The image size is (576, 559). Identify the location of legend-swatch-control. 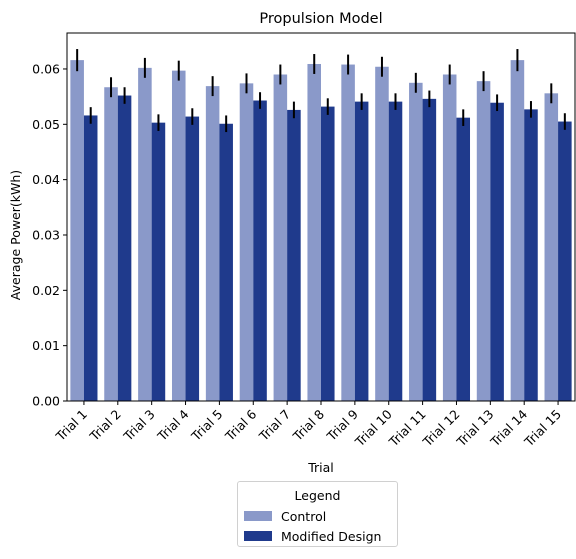
(258, 516).